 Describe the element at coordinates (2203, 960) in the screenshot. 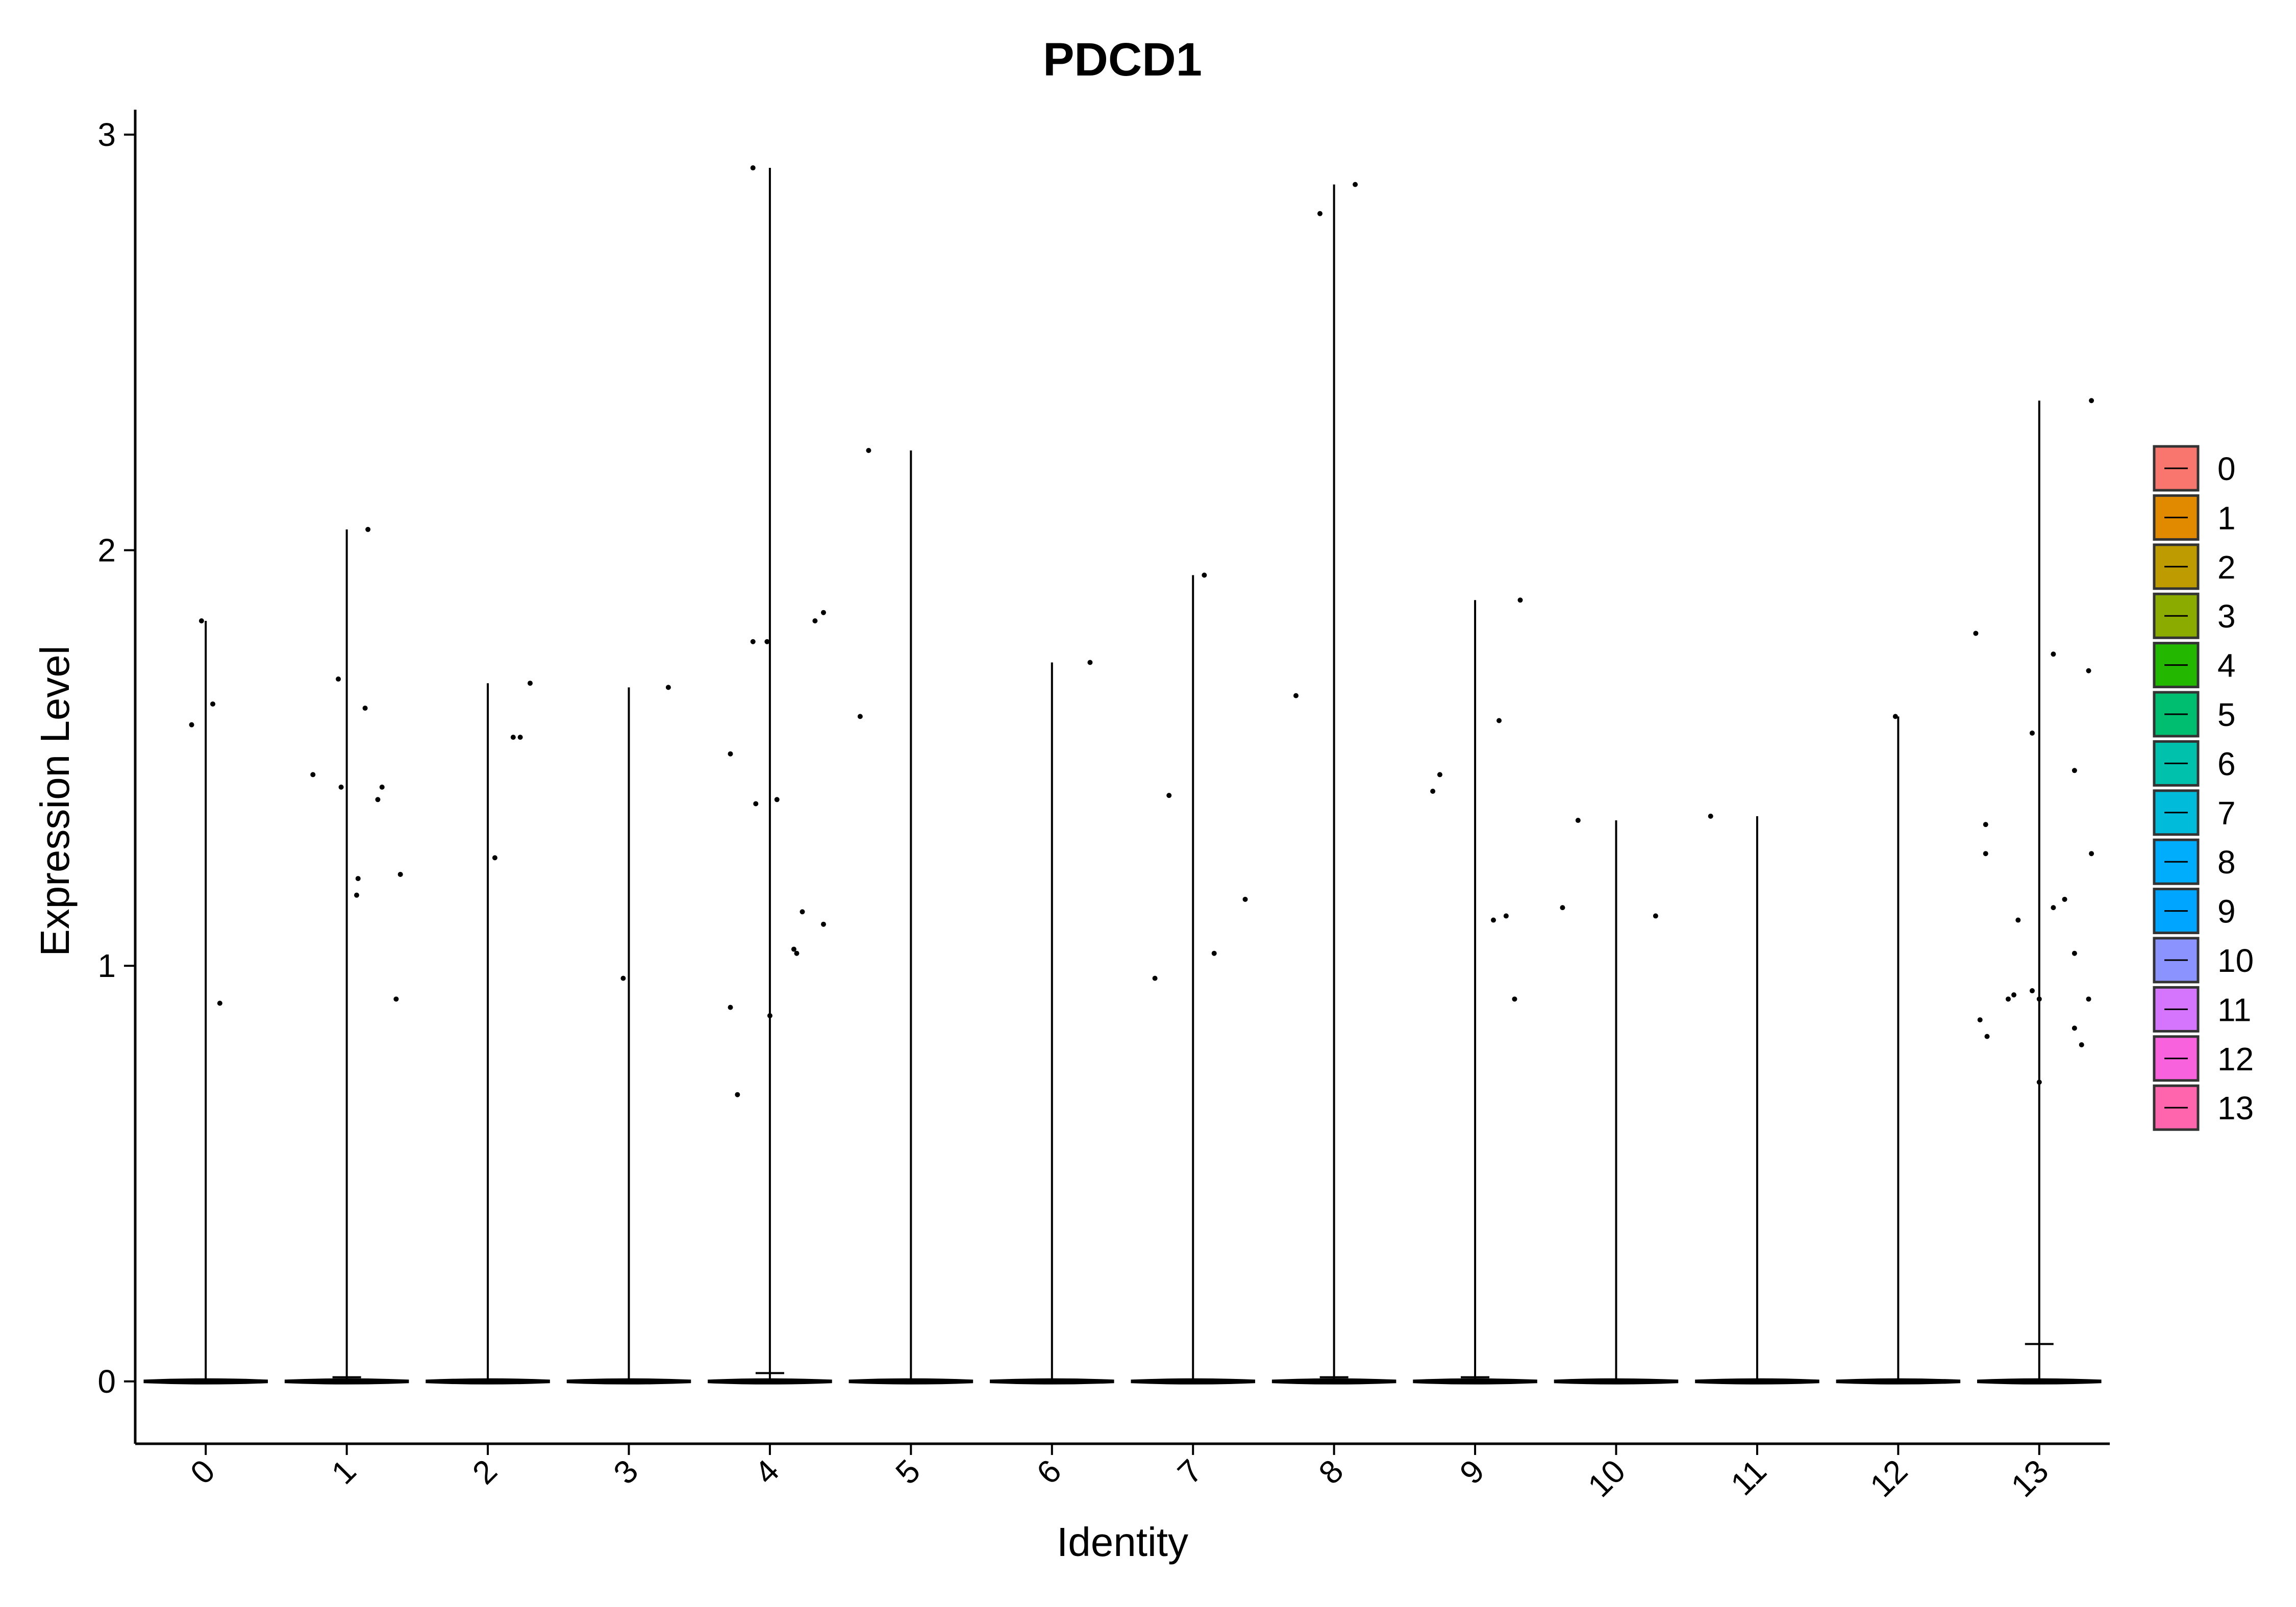

I see `legend-item-10: 10` at that location.